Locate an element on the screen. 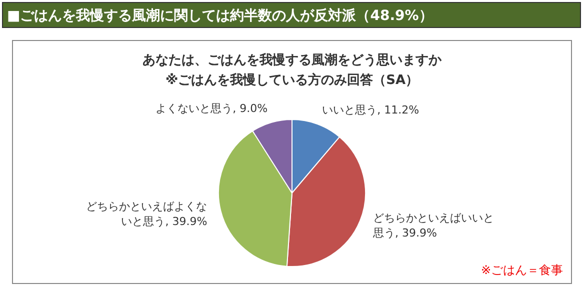  text: ※ごはん＝食事 is located at coordinates (521, 270).